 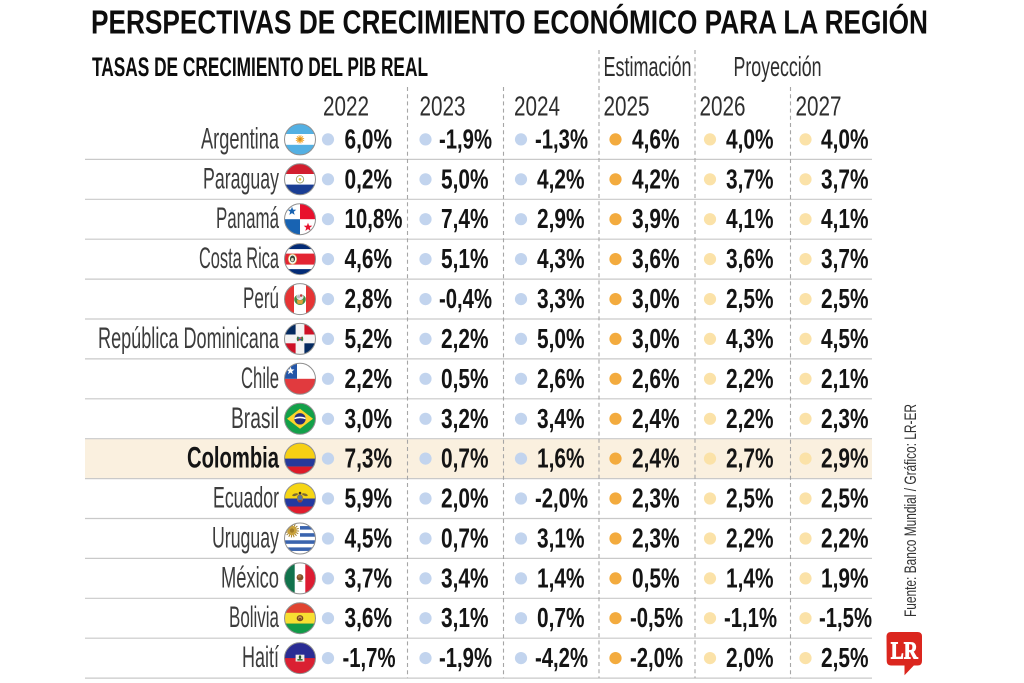 I want to click on svg-text: Brasil, so click(x=255, y=418).